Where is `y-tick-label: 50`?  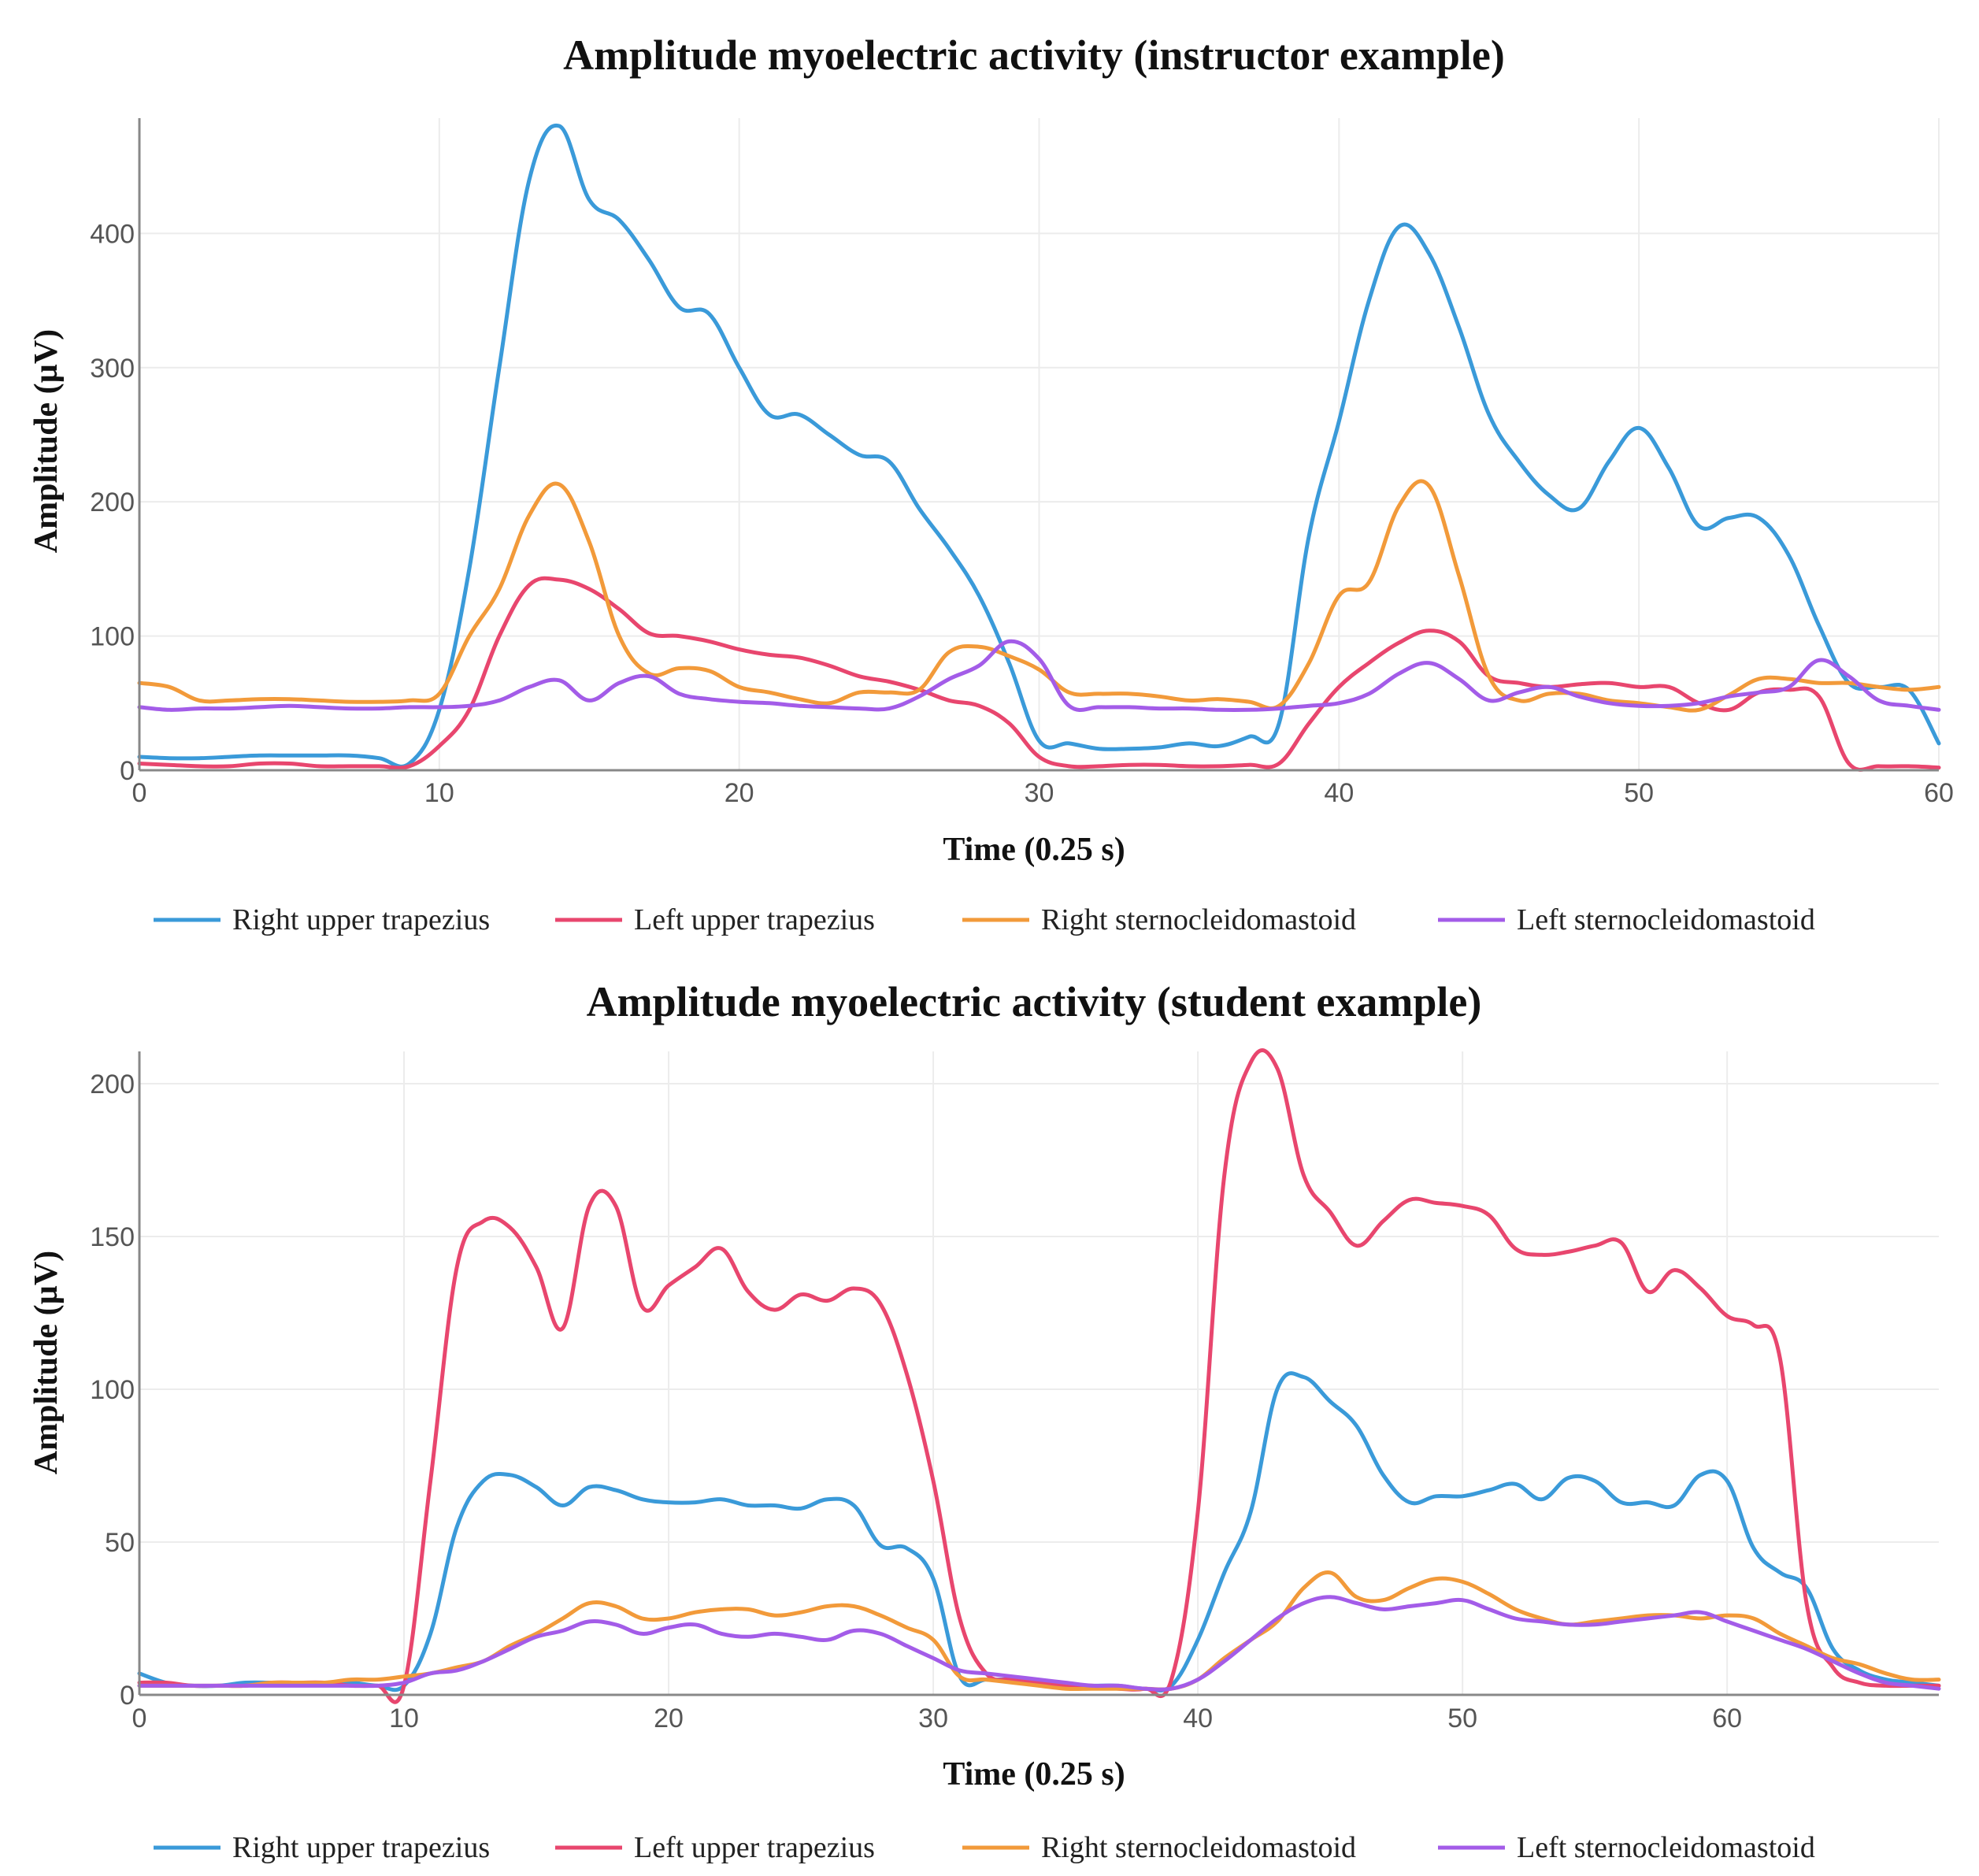
y-tick-label: 50 is located at coordinates (120, 1543).